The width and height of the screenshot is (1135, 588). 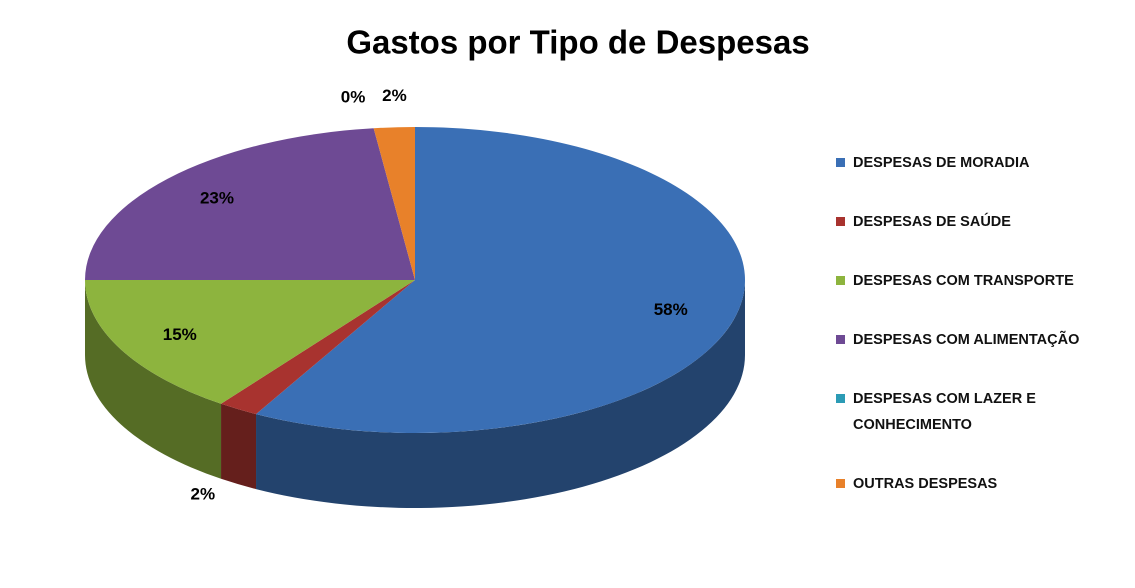 What do you see at coordinates (932, 222) in the screenshot?
I see `legend-label: DESPESAS DE SAÚDE` at bounding box center [932, 222].